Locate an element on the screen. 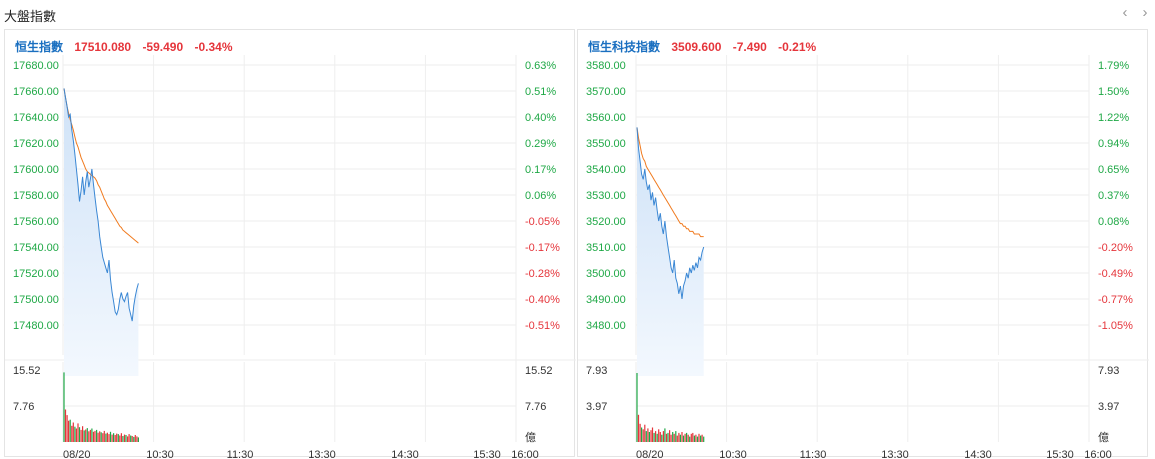  y-tick-label: 17660.00 is located at coordinates (36, 92).